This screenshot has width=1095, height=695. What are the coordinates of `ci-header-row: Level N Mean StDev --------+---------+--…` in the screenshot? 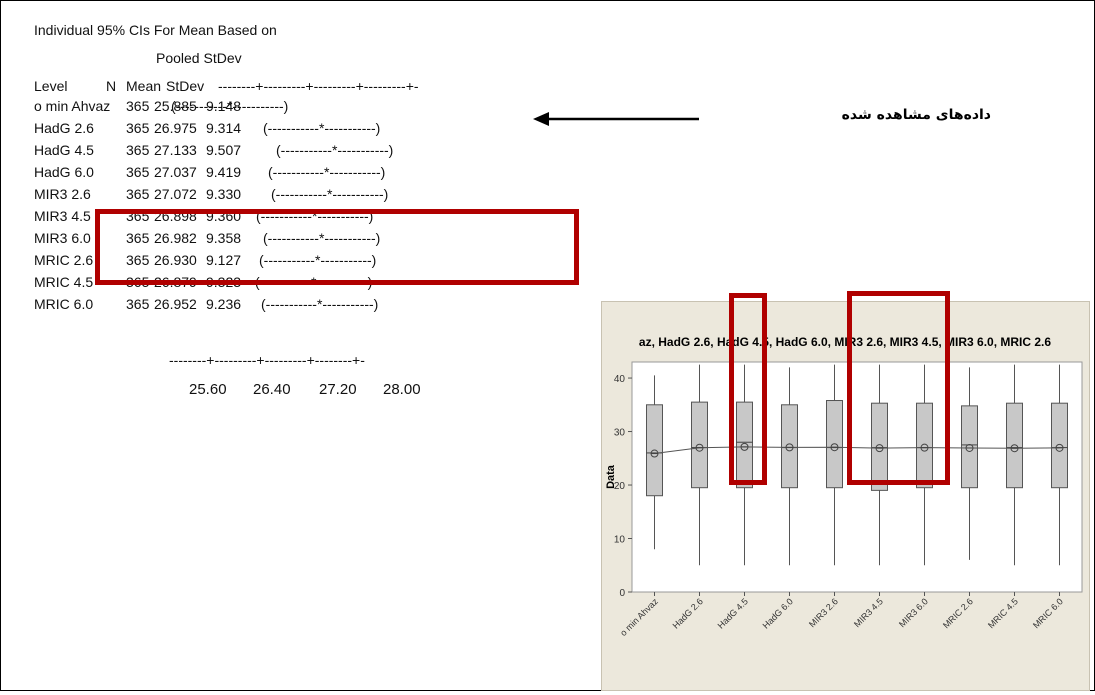 It's located at (294, 86).